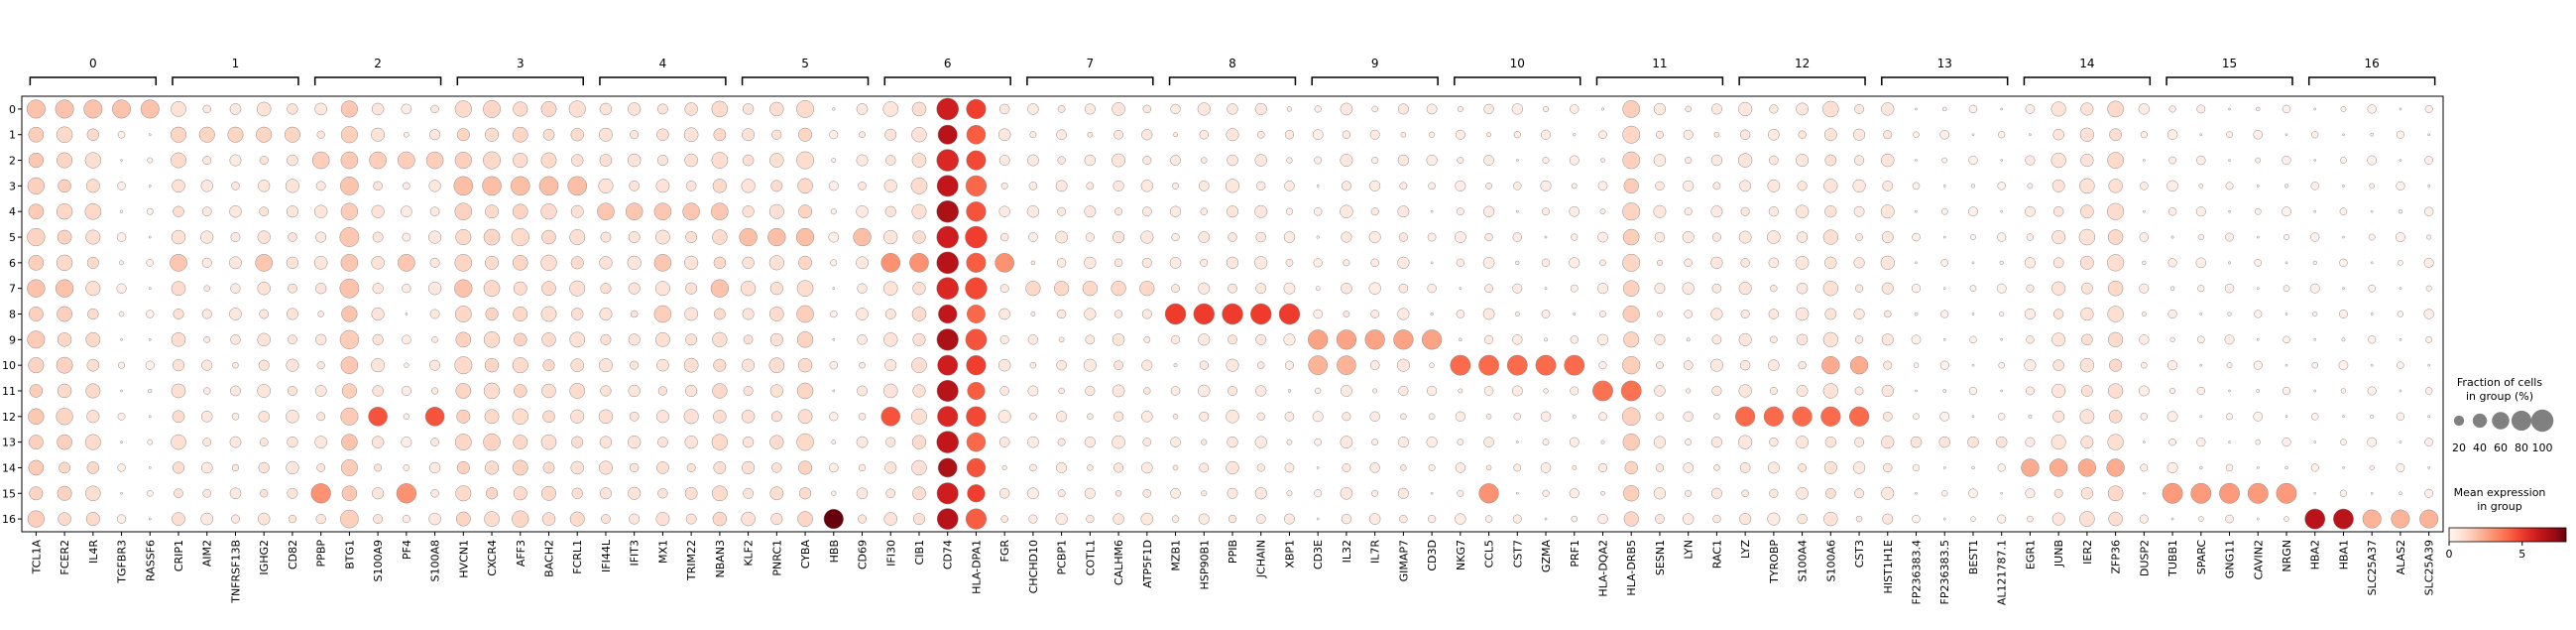 The height and width of the screenshot is (630, 2576). Describe the element at coordinates (1689, 211) in the screenshot. I see `dot-4-LYN` at that location.